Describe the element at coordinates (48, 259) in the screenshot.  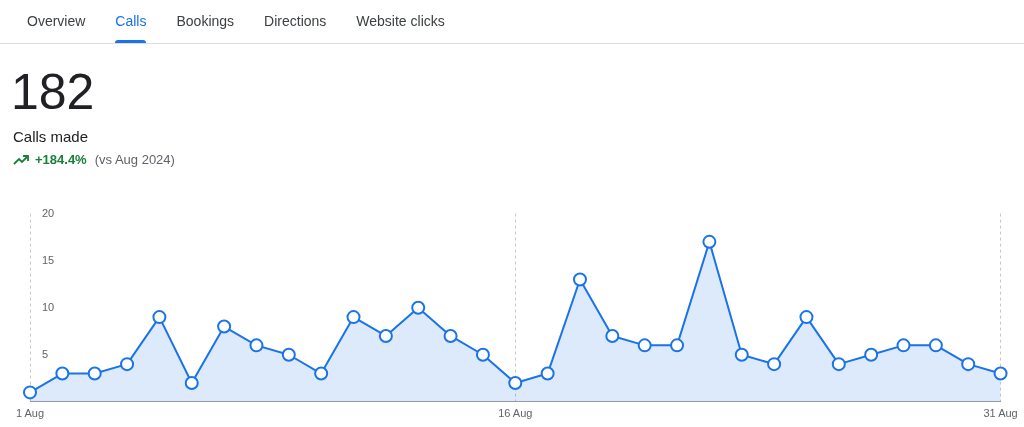
I see `y-tick-label: 15` at that location.